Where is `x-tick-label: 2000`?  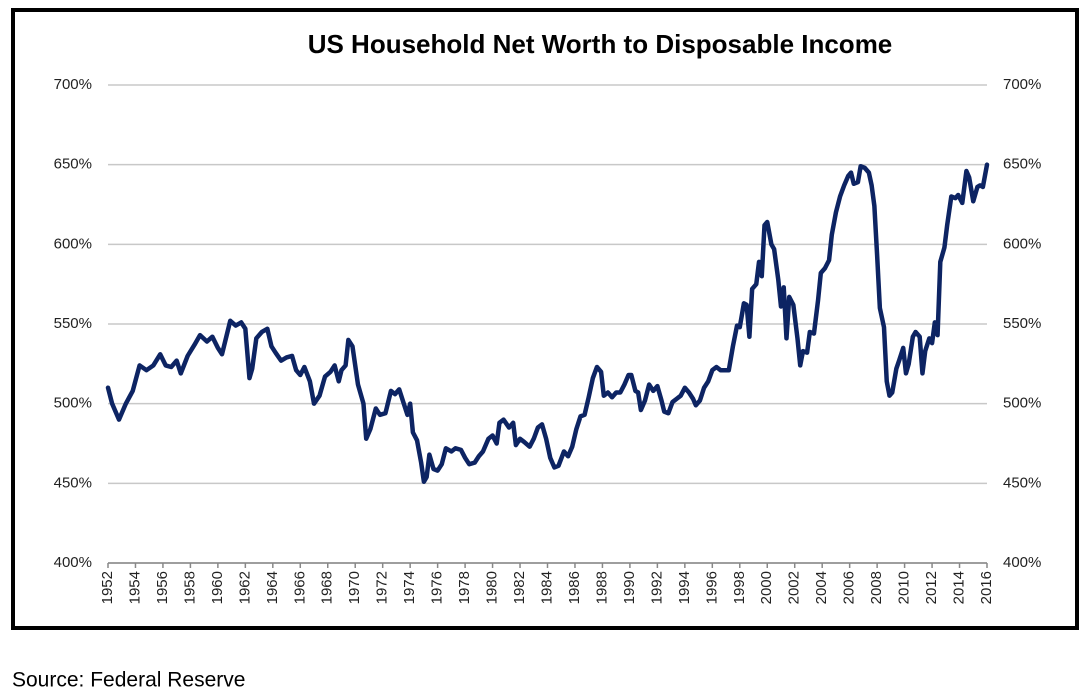 x-tick-label: 2000 is located at coordinates (766, 587).